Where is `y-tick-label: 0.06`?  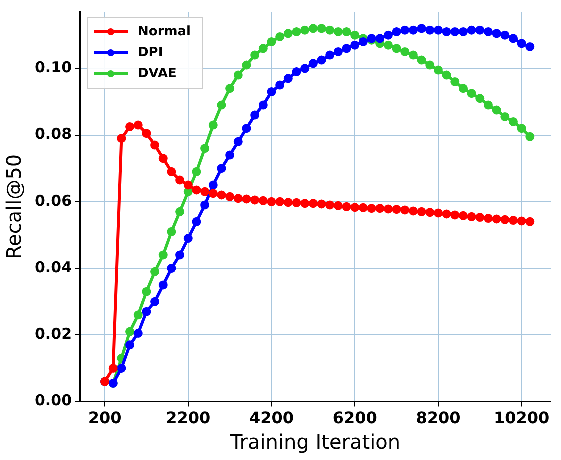
y-tick-label: 0.06 is located at coordinates (53, 201).